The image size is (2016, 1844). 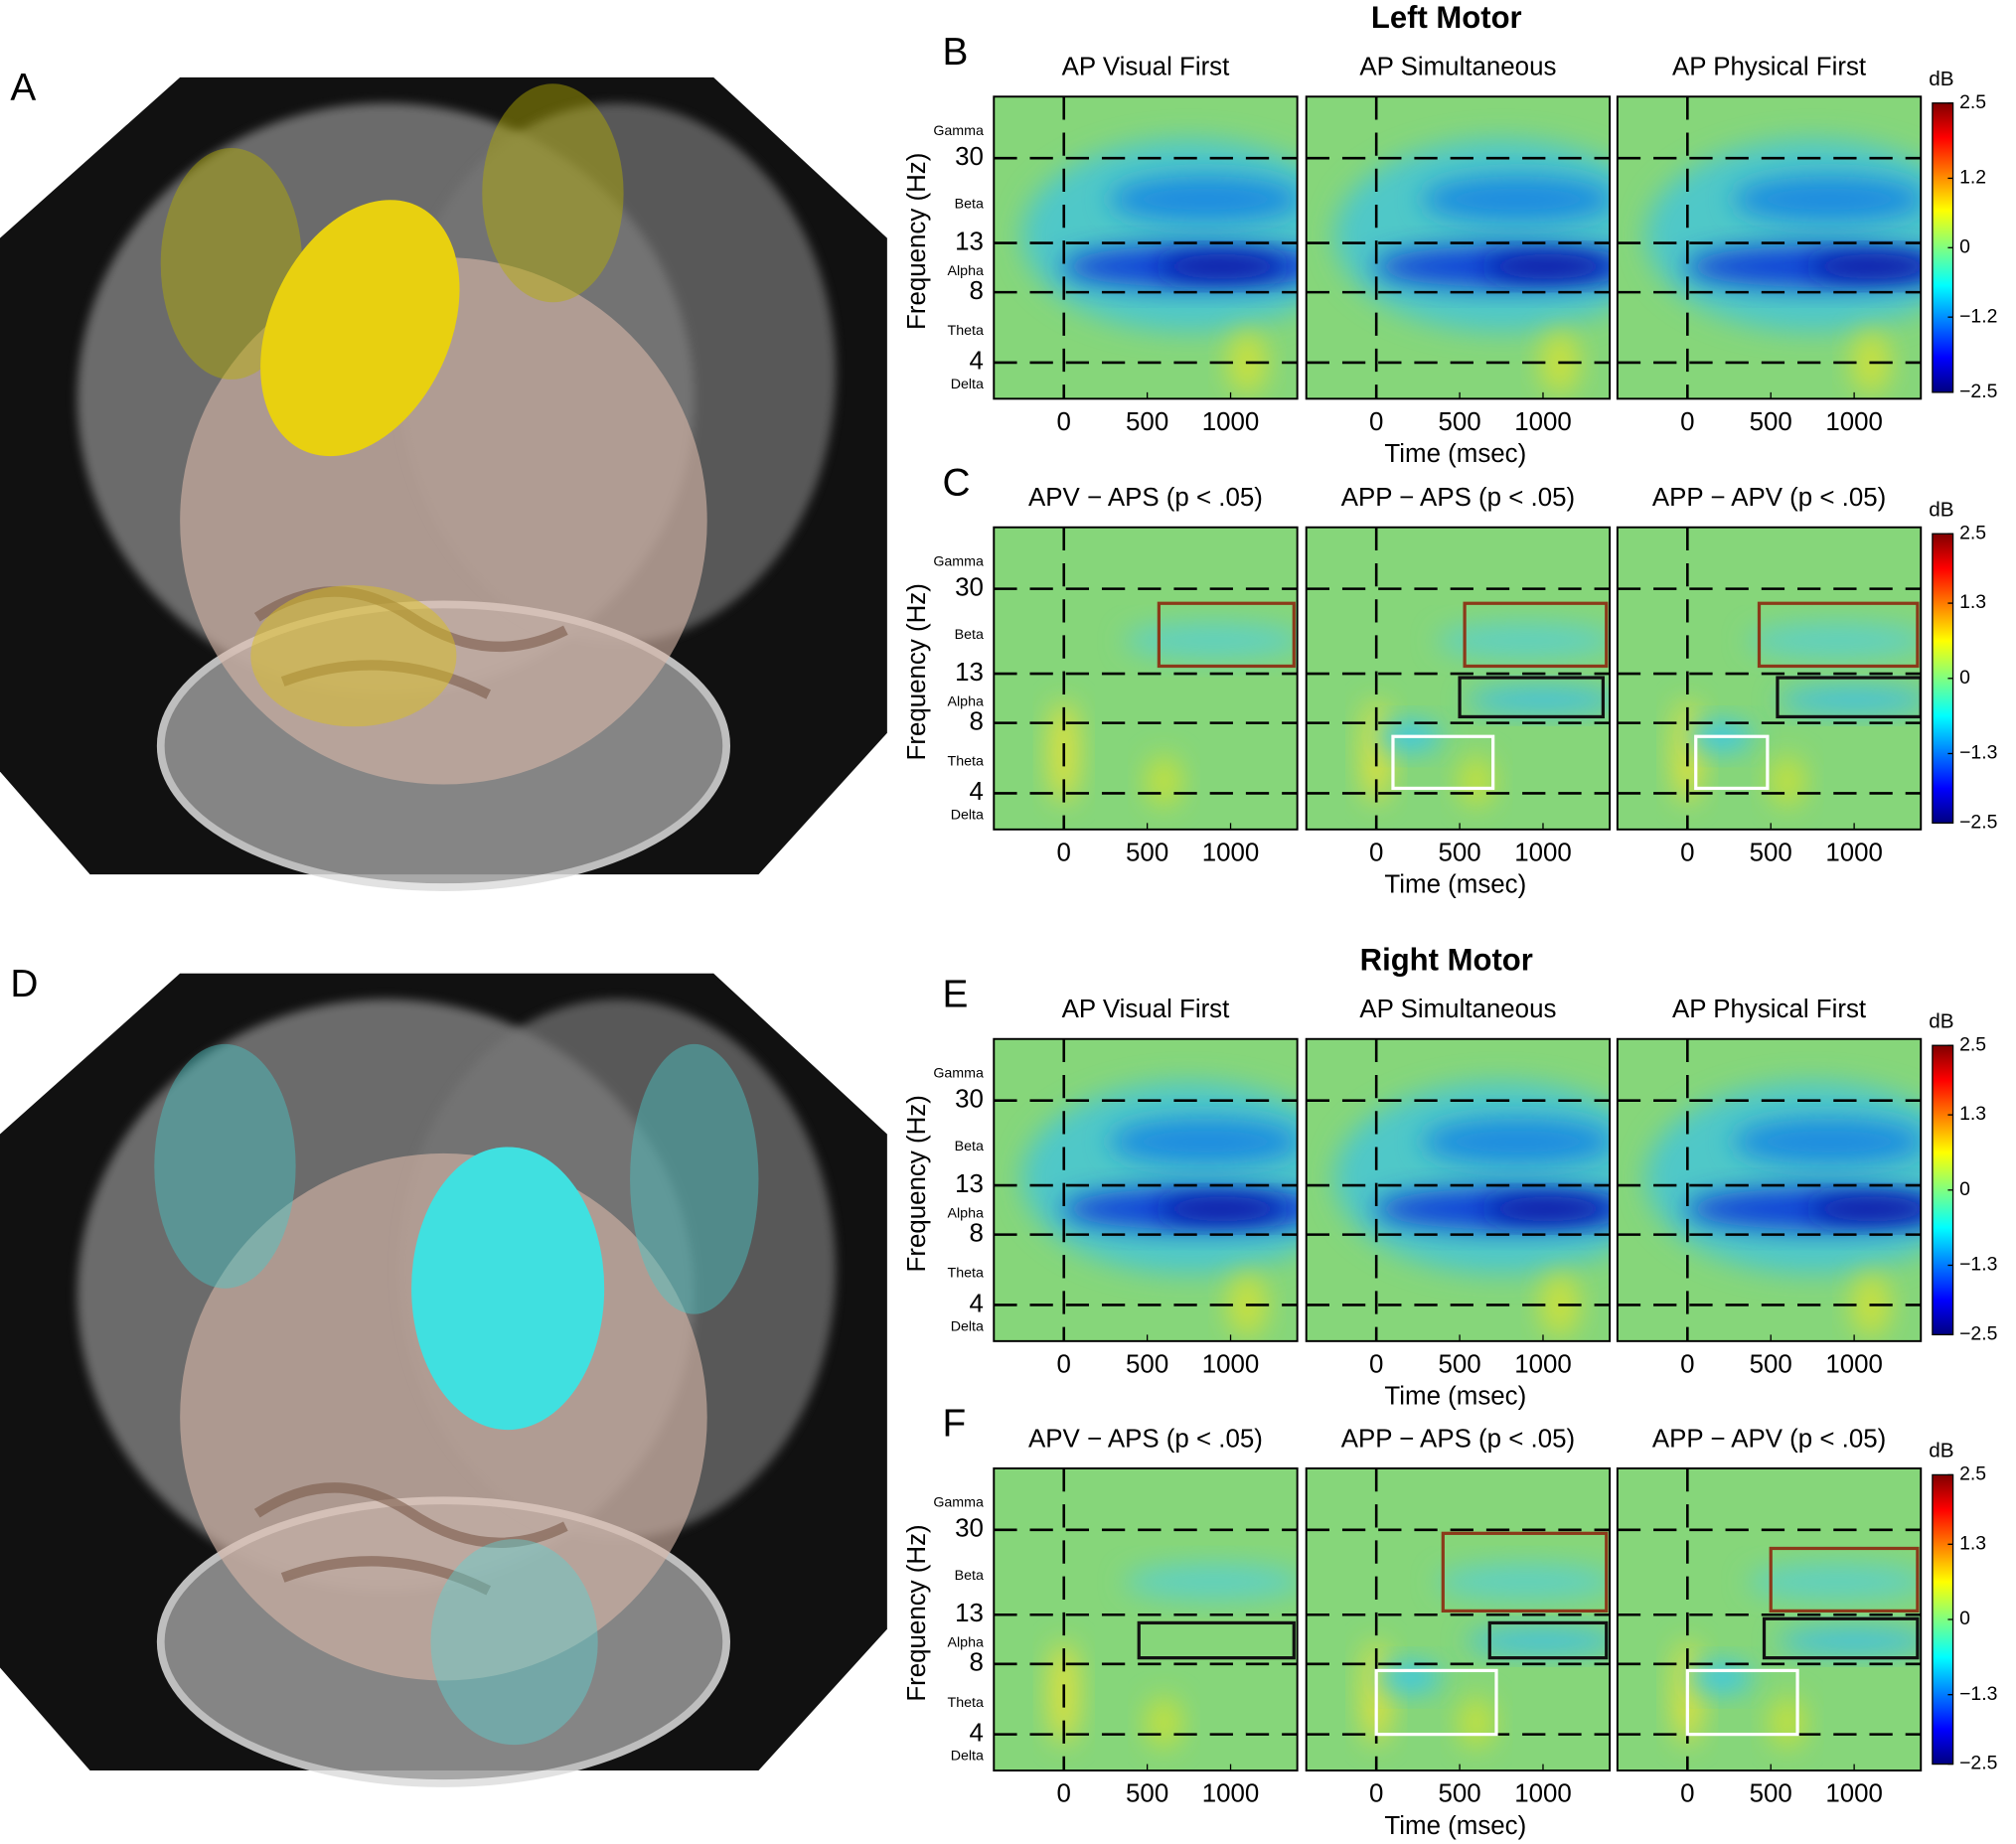 What do you see at coordinates (23, 88) in the screenshot?
I see `panel-letter: A` at bounding box center [23, 88].